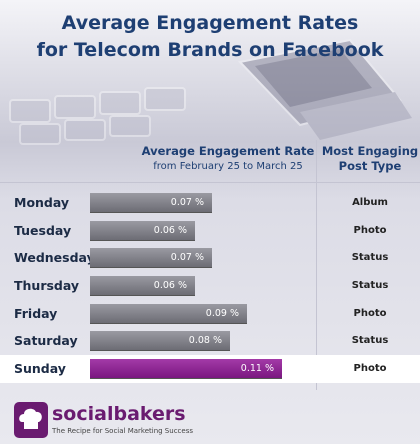  I want to click on bar-saturday: 0.08 %, so click(160, 341).